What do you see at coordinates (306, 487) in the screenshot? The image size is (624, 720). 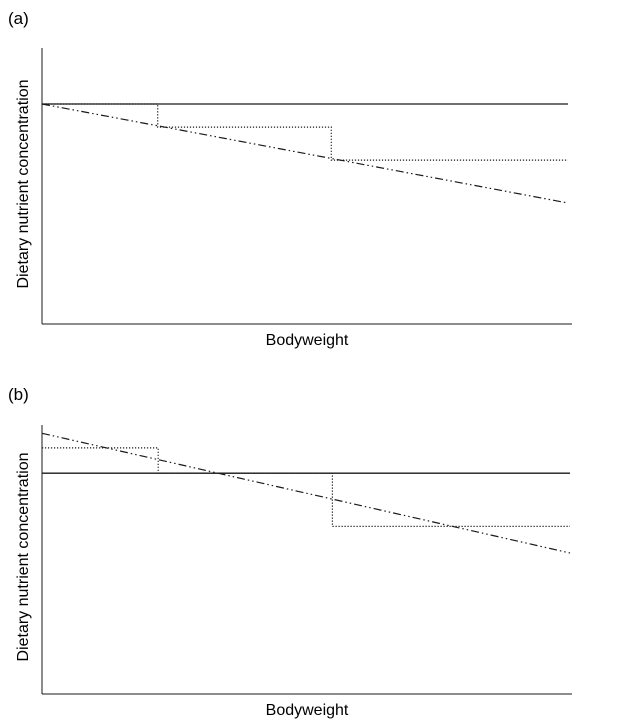 I see `panel-b-series-dotted-line` at bounding box center [306, 487].